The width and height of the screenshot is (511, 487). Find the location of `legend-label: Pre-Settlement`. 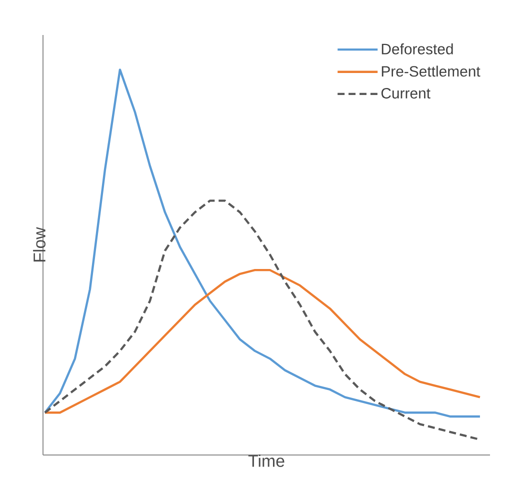

legend-label: Pre-Settlement is located at coordinates (431, 71).